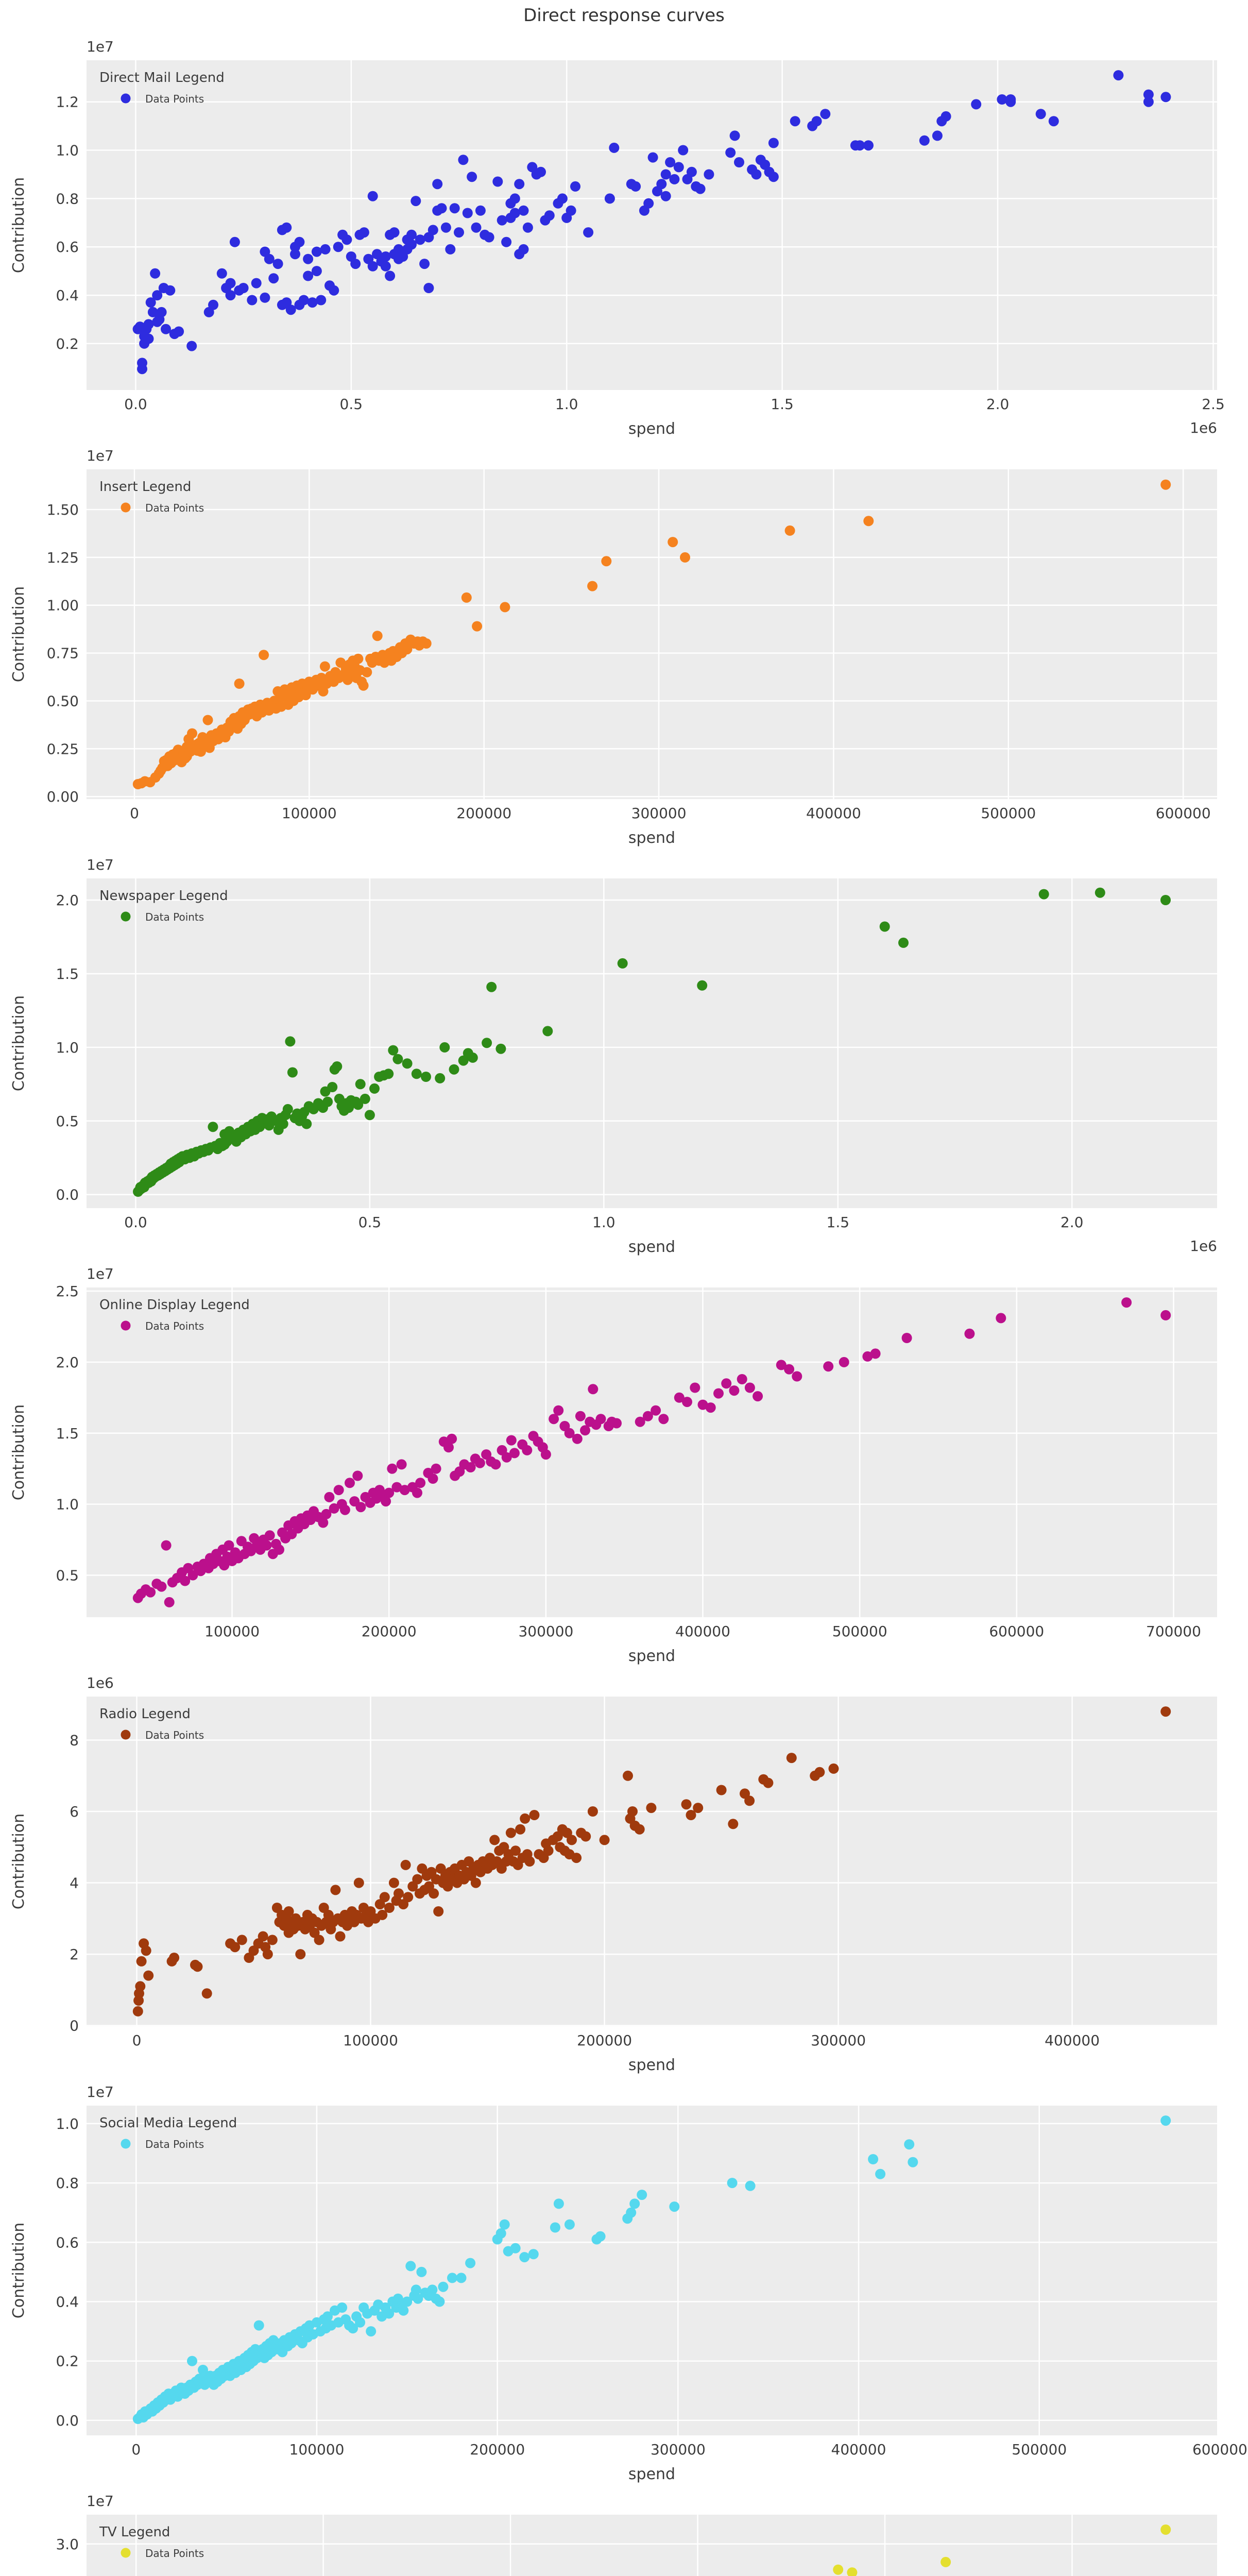 This screenshot has width=1248, height=2576. What do you see at coordinates (135, 1223) in the screenshot?
I see `x-tick-label: 0.0` at bounding box center [135, 1223].